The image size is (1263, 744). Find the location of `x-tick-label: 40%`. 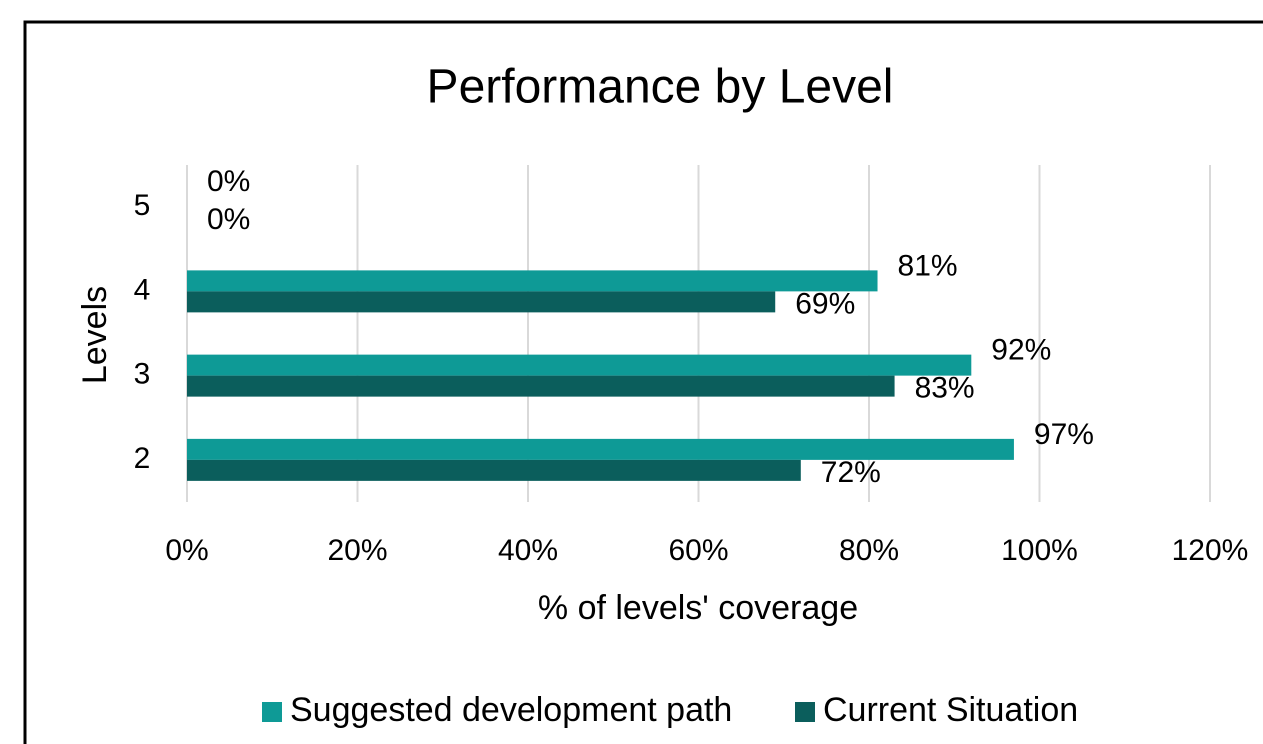

x-tick-label: 40% is located at coordinates (528, 550).